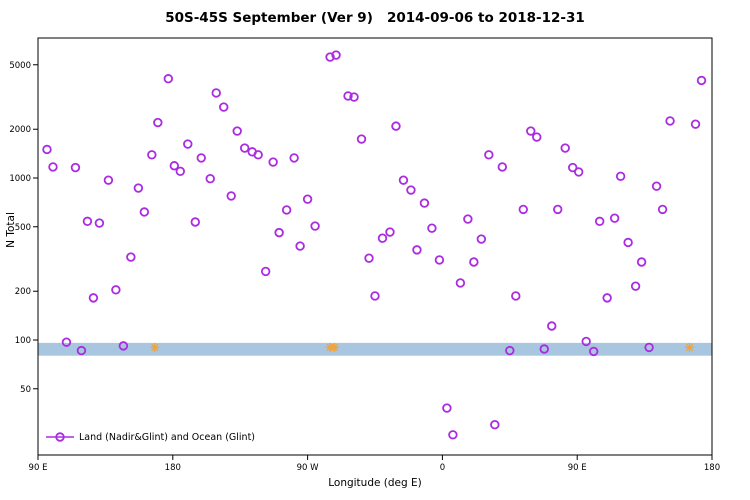  Describe the element at coordinates (20, 66) in the screenshot. I see `y-tick-label: 5000` at that location.